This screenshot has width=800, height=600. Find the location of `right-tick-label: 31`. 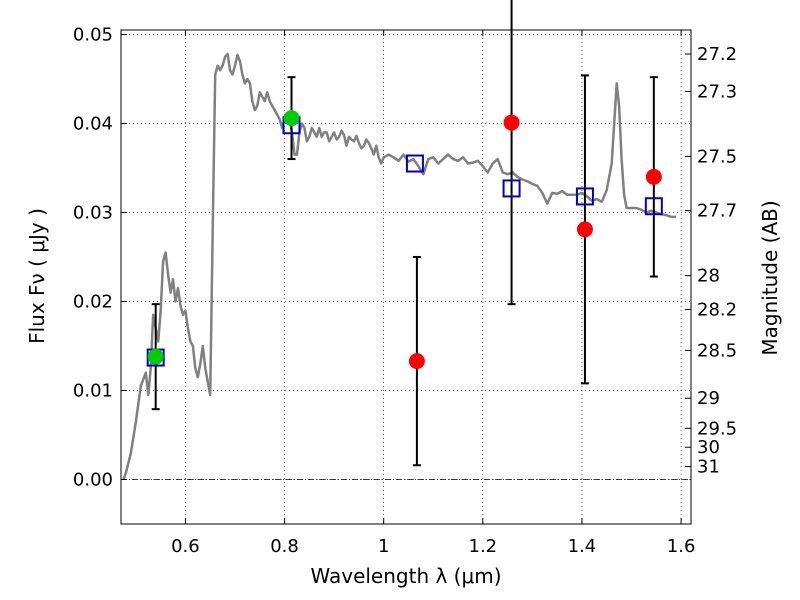

right-tick-label: 31 is located at coordinates (708, 467).